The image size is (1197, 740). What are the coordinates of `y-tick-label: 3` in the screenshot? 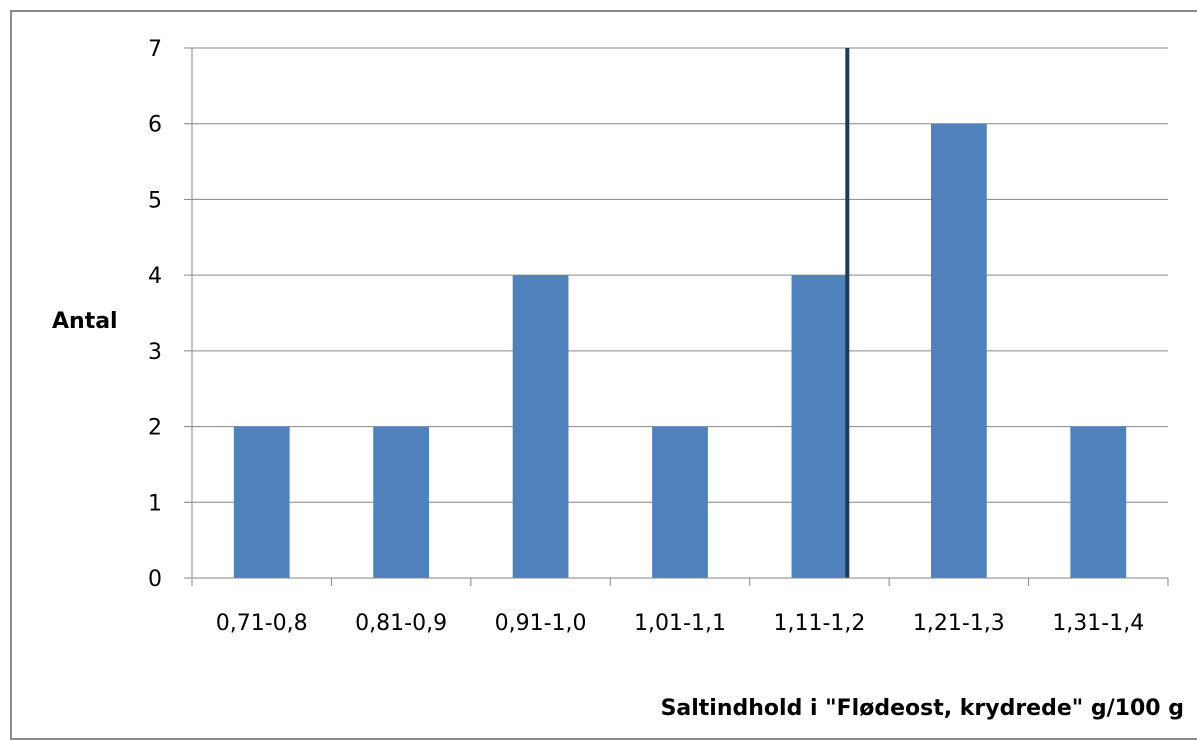 It's located at (155, 352).